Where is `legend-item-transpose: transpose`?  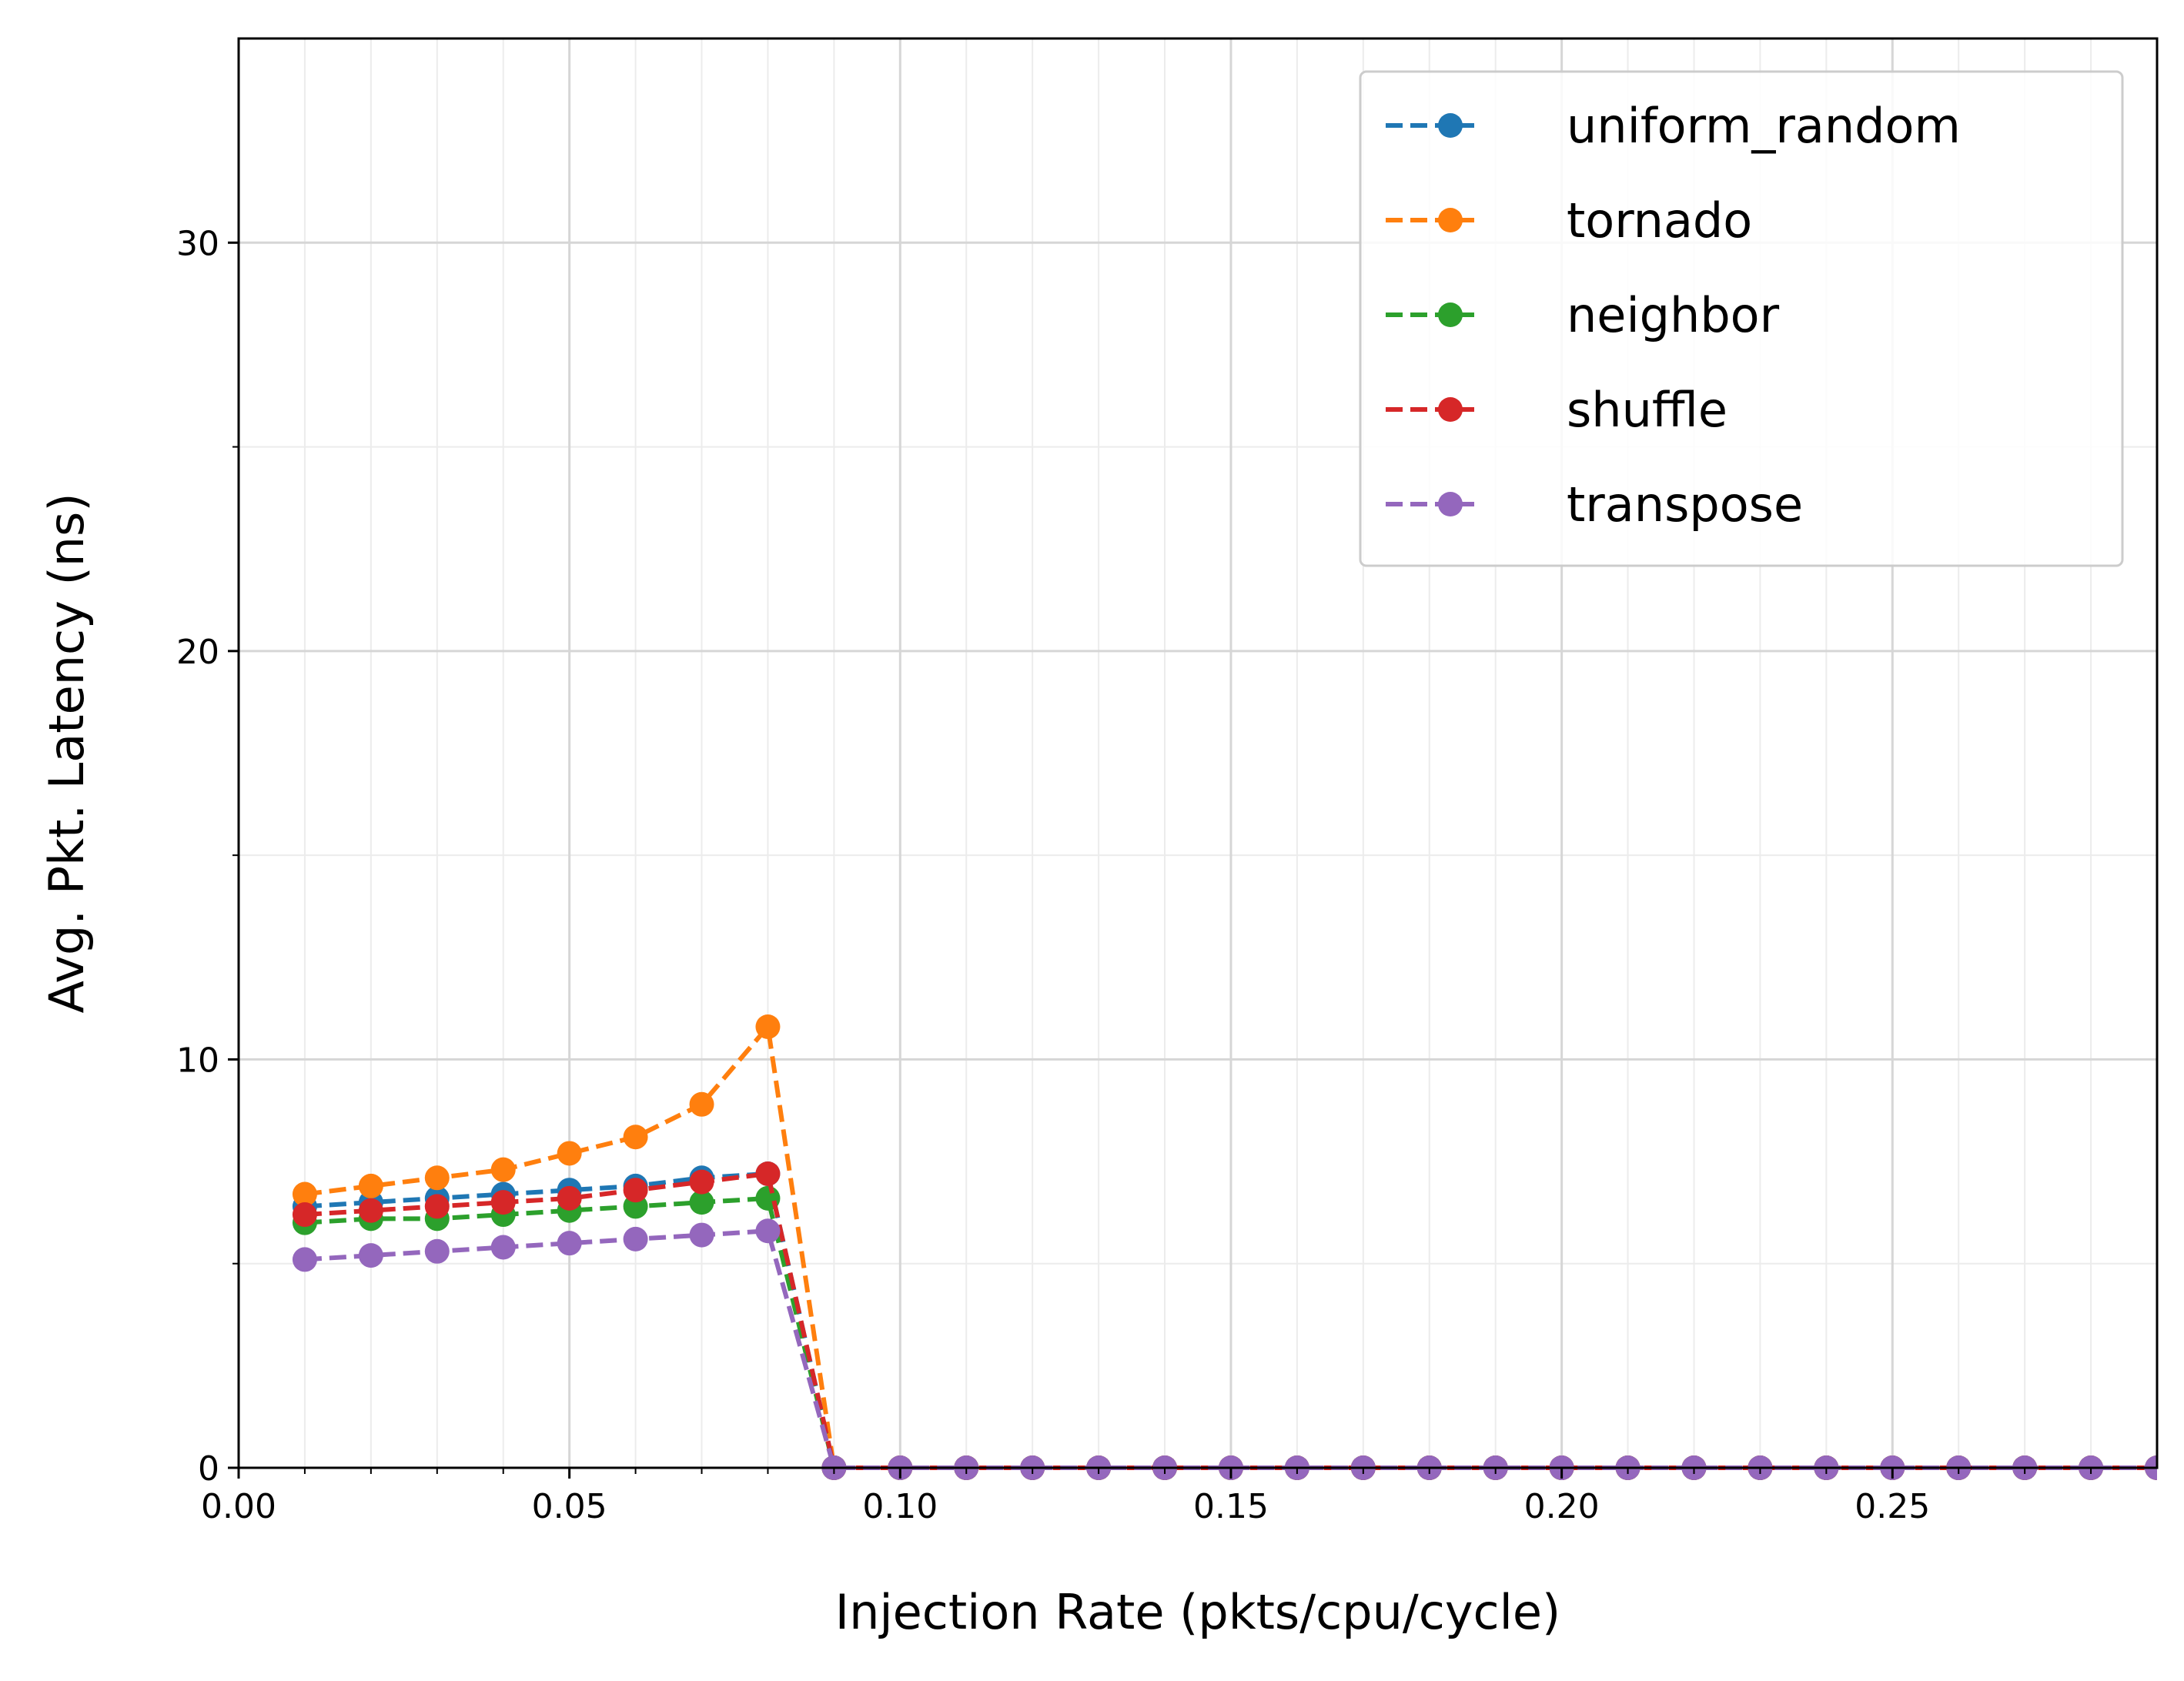 legend-item-transpose: transpose is located at coordinates (1595, 505).